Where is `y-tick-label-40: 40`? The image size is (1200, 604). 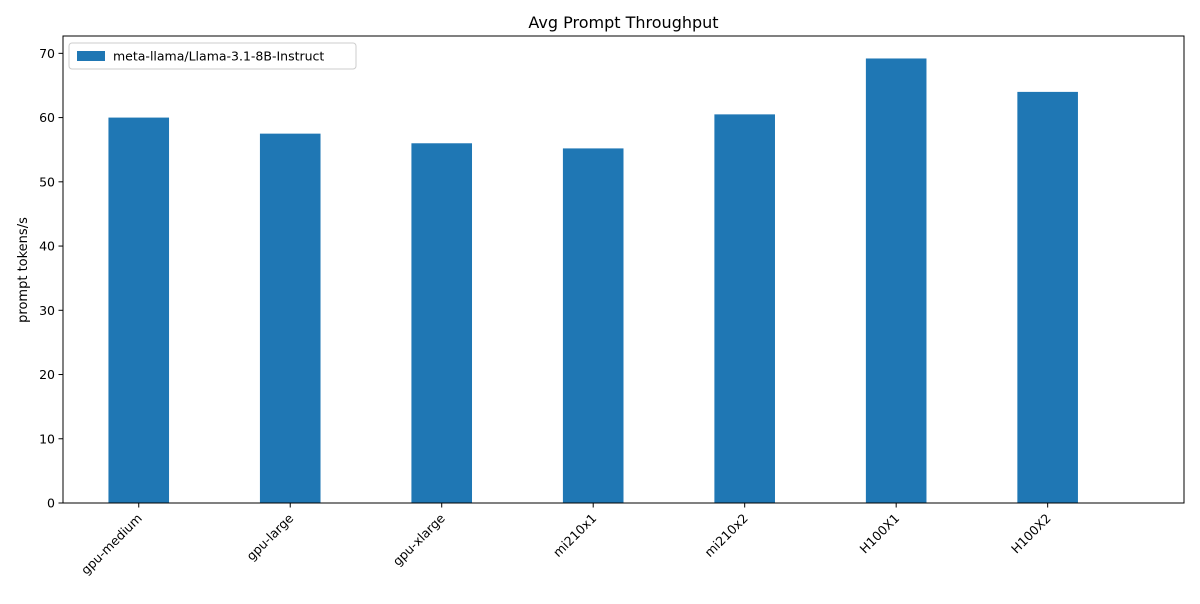
y-tick-label-40: 40 is located at coordinates (47, 246).